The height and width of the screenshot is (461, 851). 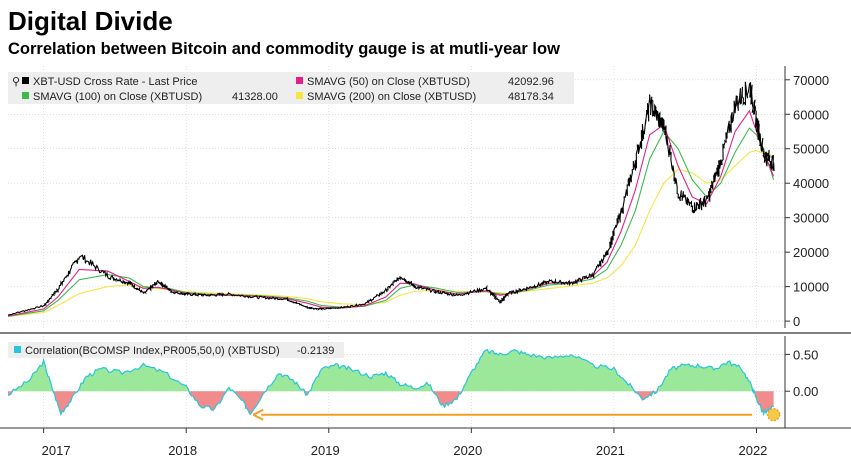 What do you see at coordinates (531, 82) in the screenshot?
I see `legend-value-sma50: 42092.96` at bounding box center [531, 82].